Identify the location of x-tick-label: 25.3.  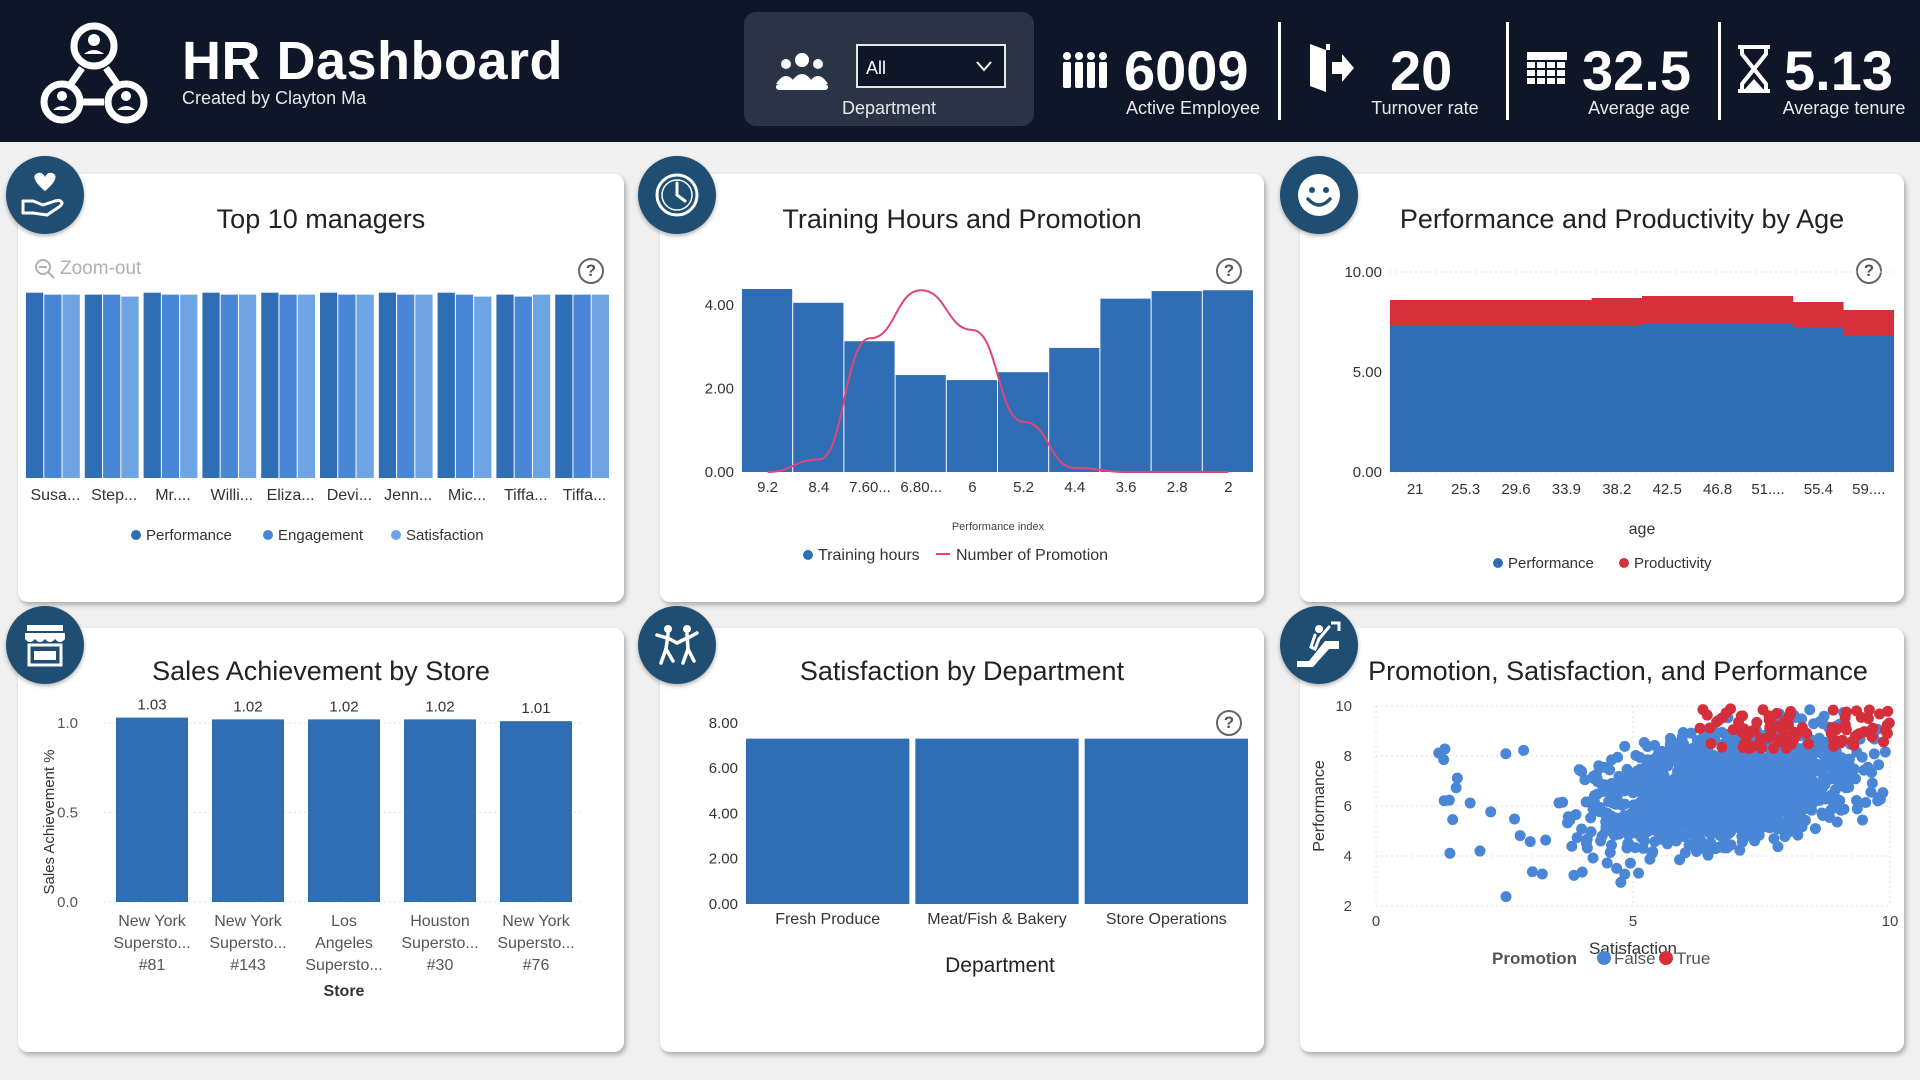
(1465, 489).